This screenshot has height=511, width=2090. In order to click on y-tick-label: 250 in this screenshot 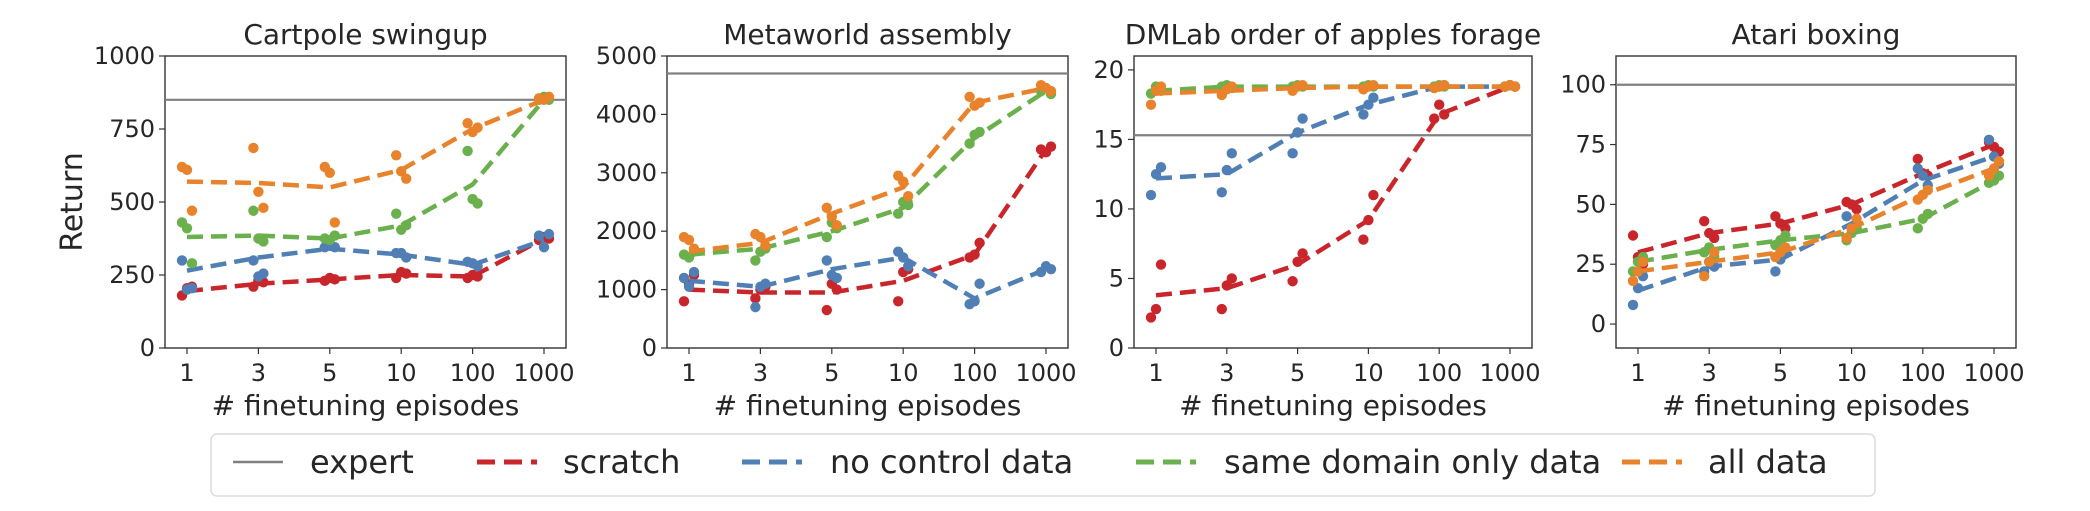, I will do `click(132, 275)`.